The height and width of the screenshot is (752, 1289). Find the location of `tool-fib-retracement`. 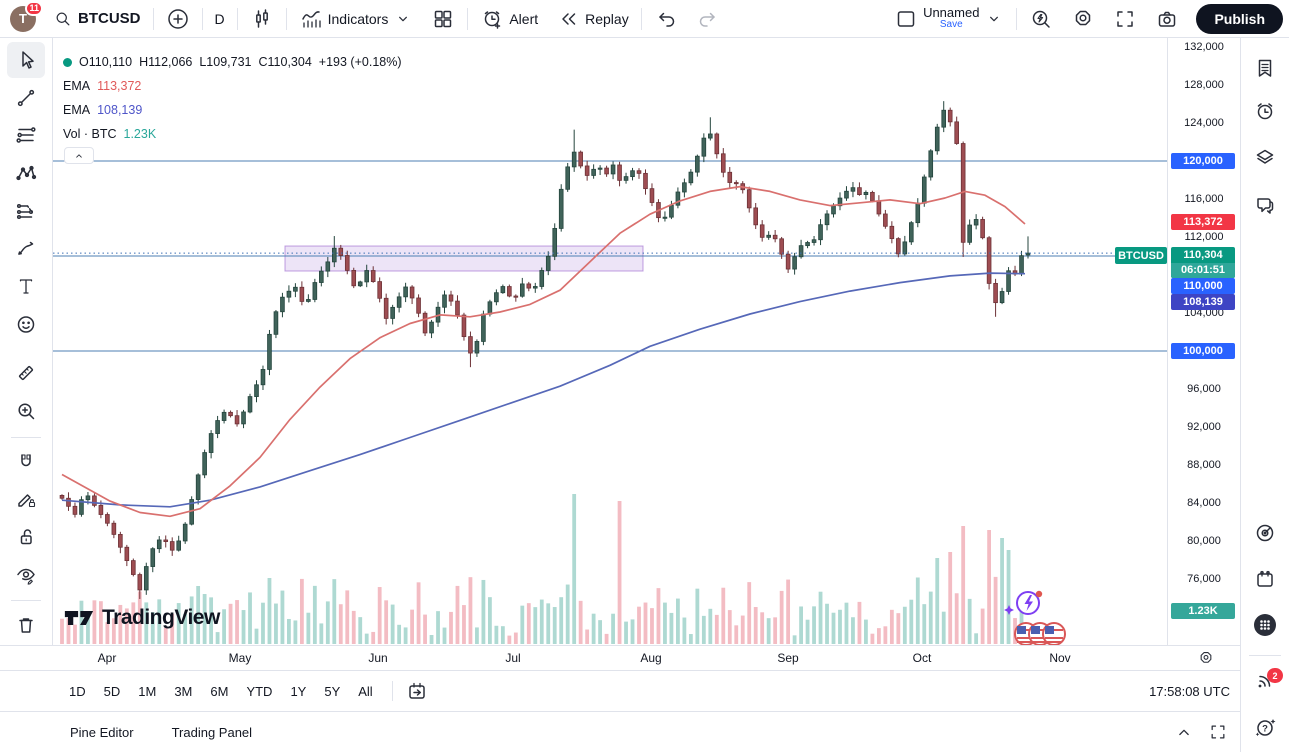

tool-fib-retracement is located at coordinates (26, 135).